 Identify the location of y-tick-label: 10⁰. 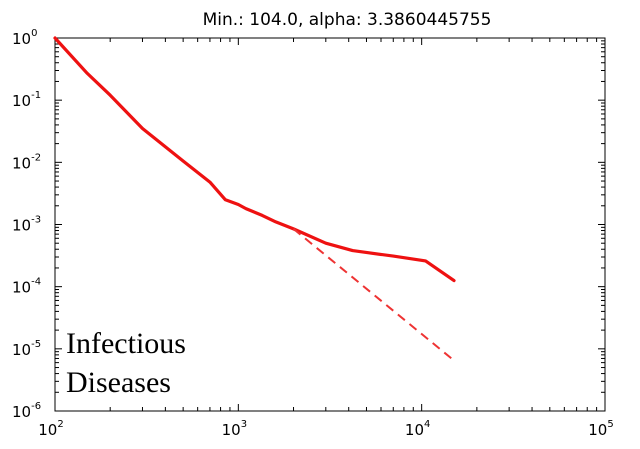
(24, 38).